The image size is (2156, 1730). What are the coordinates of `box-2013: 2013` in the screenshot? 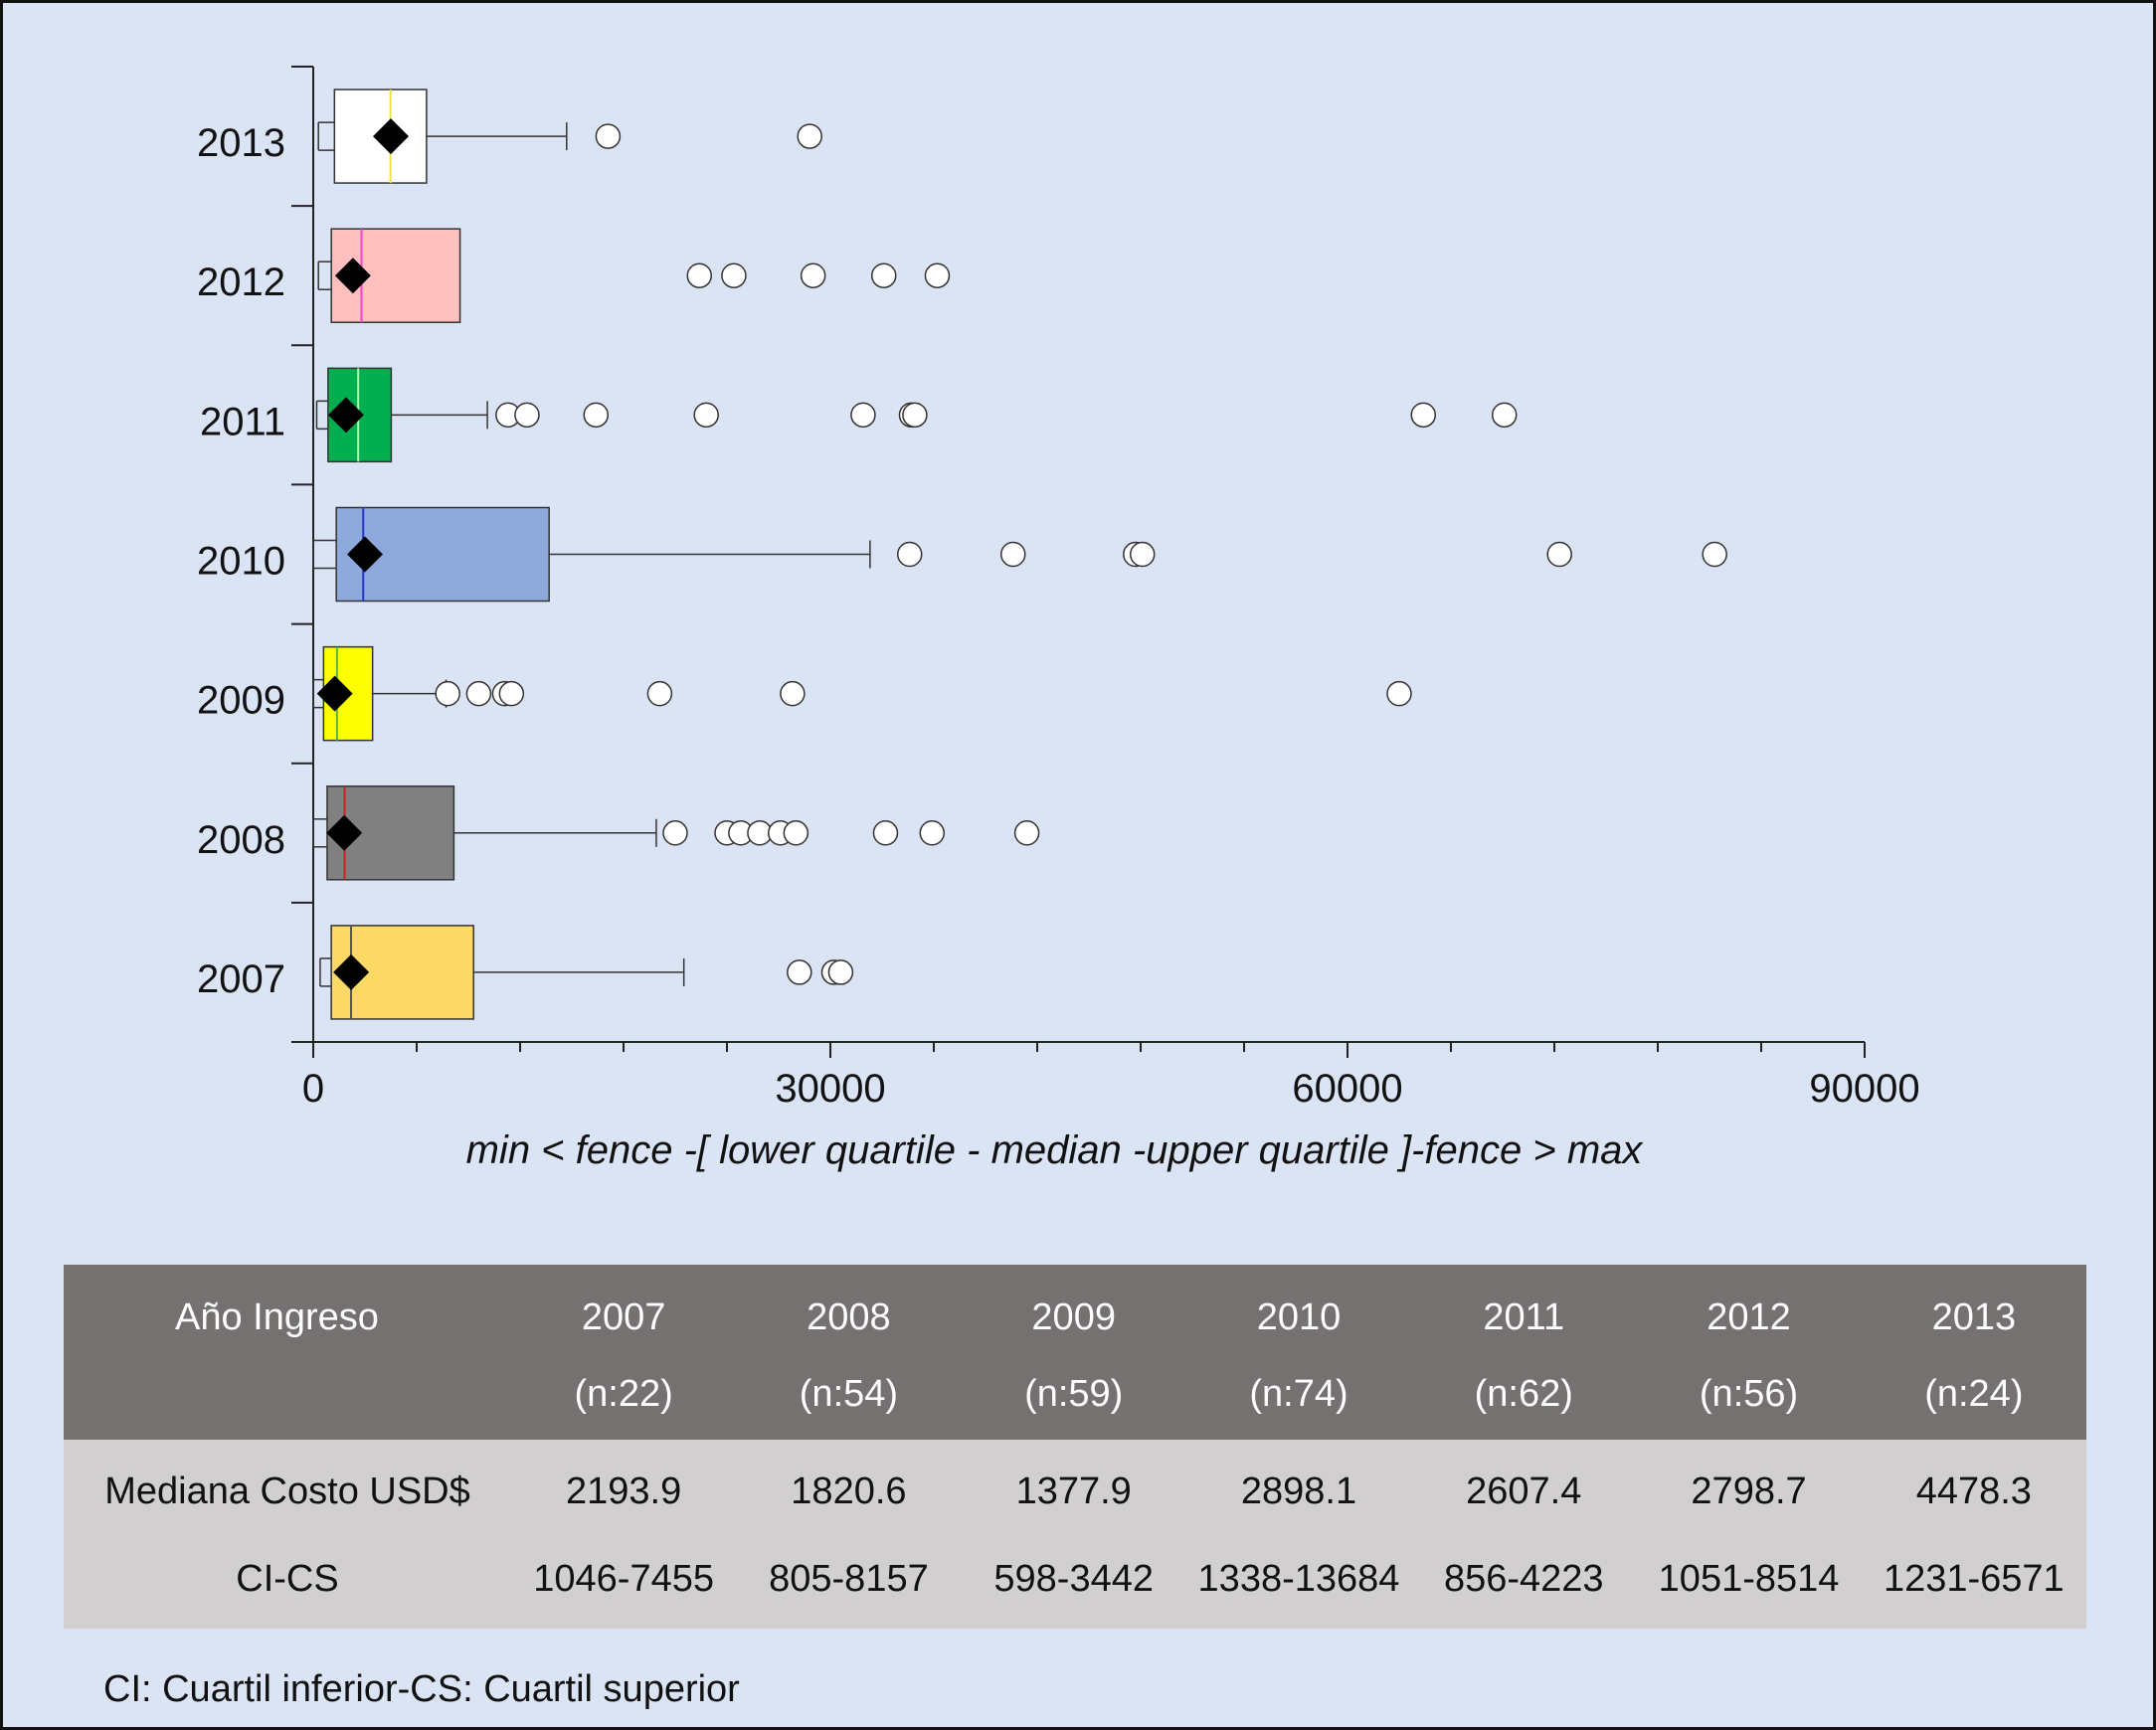 It's located at (509, 136).